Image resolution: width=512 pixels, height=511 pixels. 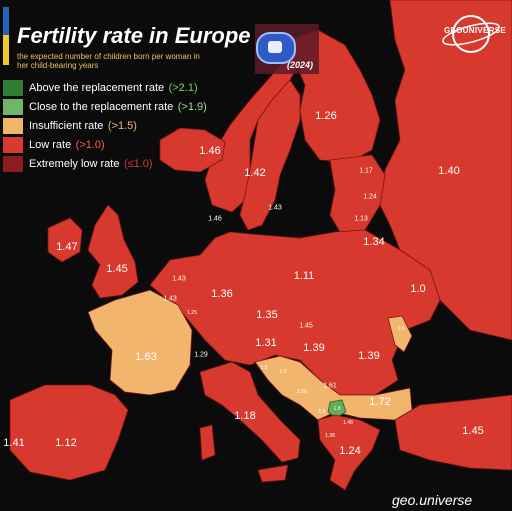 What do you see at coordinates (449, 171) in the screenshot?
I see `value-russia: 1.40` at bounding box center [449, 171].